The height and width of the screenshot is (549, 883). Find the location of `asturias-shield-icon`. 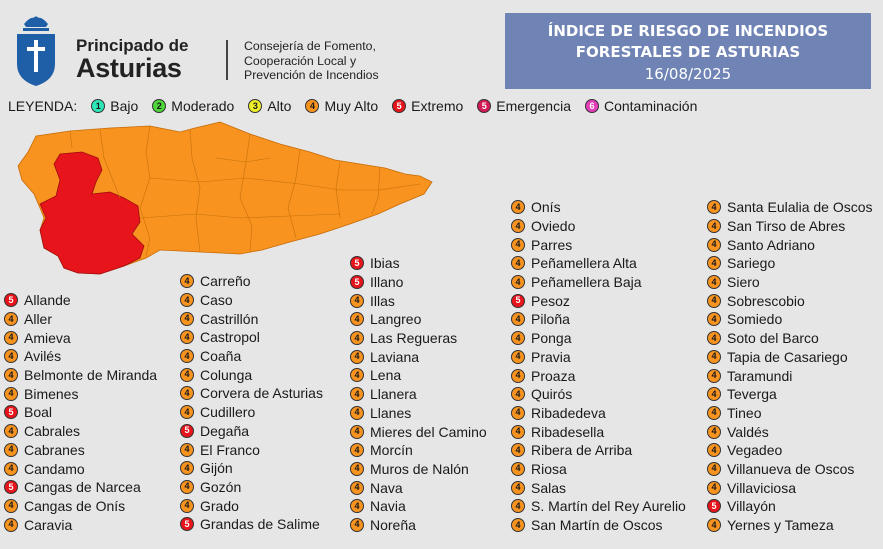

asturias-shield-icon is located at coordinates (36, 51).